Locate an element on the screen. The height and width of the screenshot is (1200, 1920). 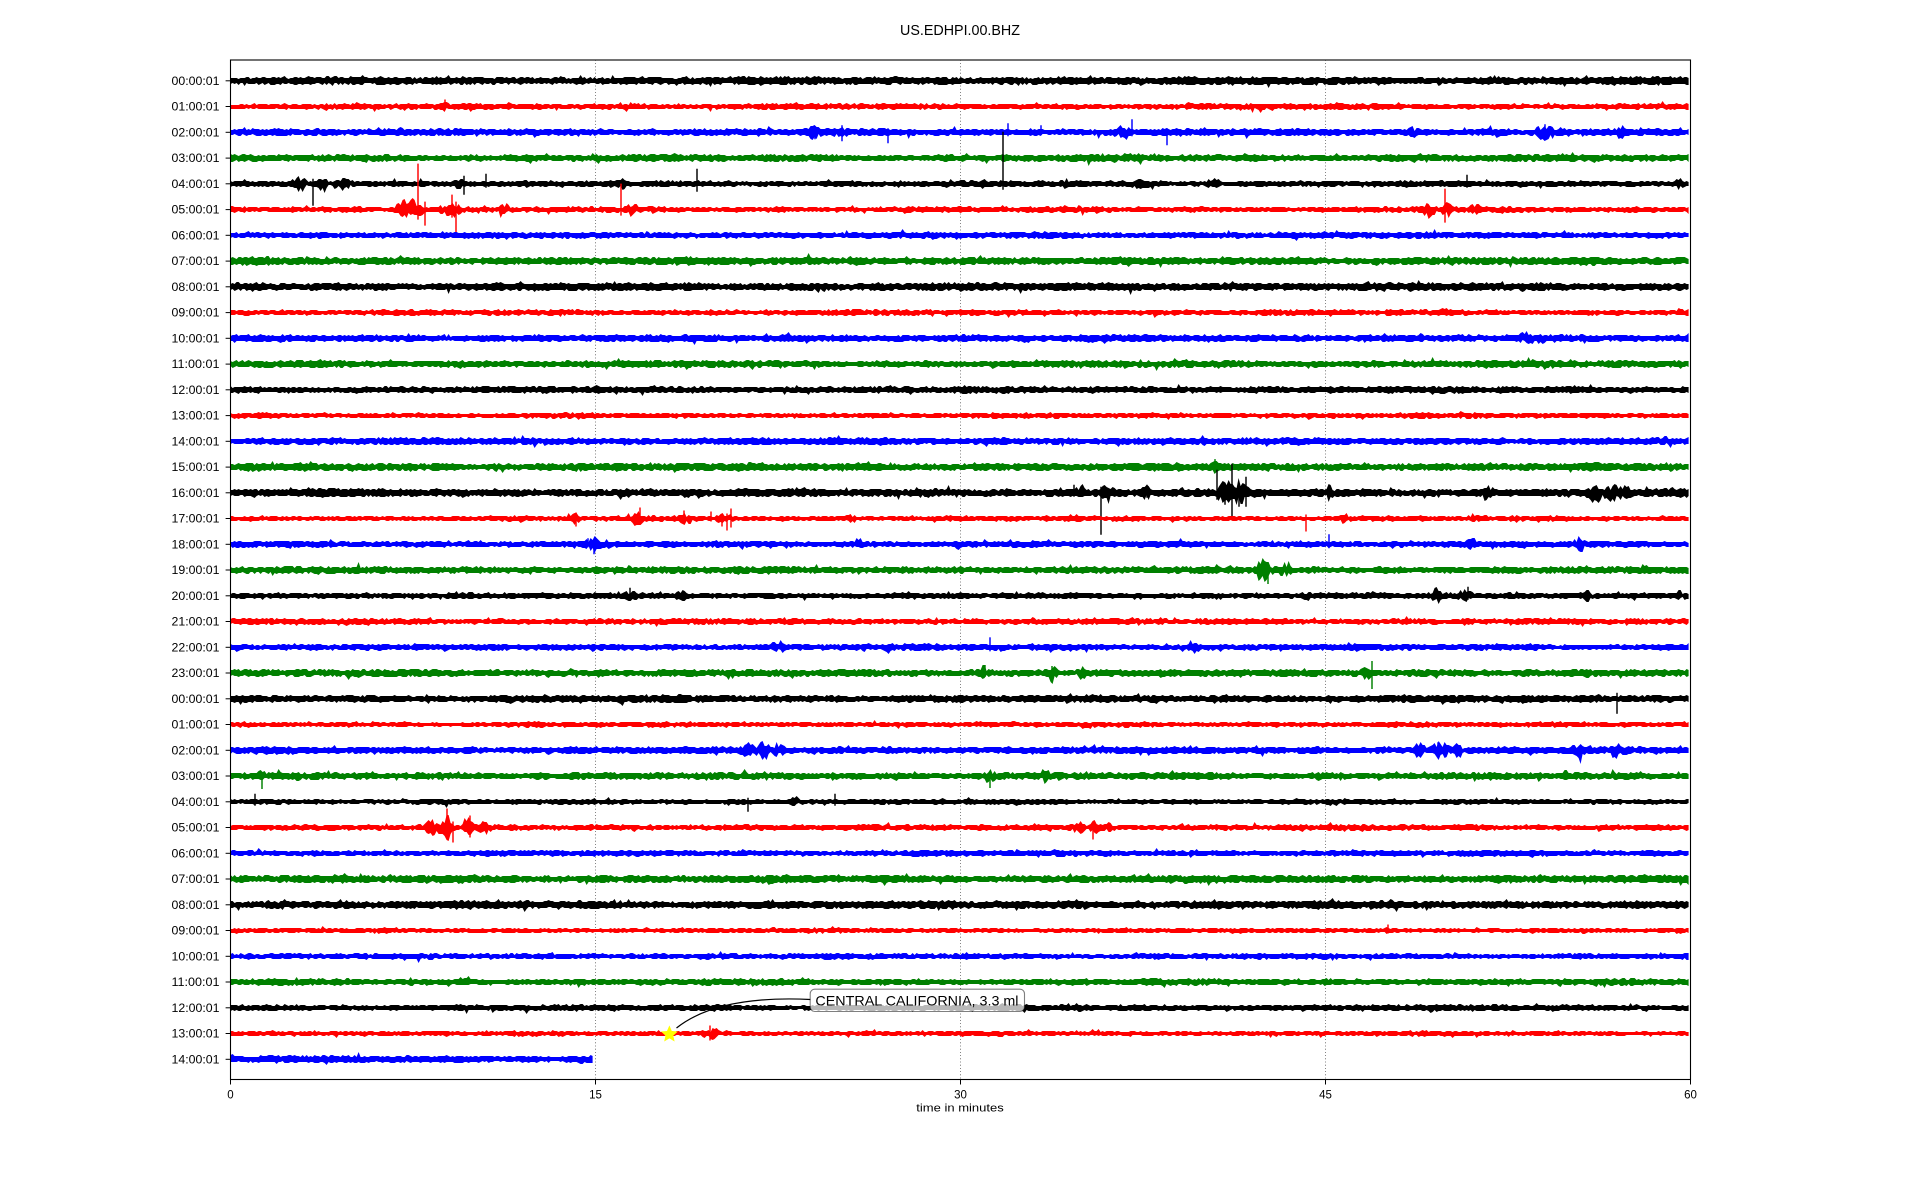
svg-text: CENTRAL CALIFORNIA, 3.3 ml is located at coordinates (916, 1000).